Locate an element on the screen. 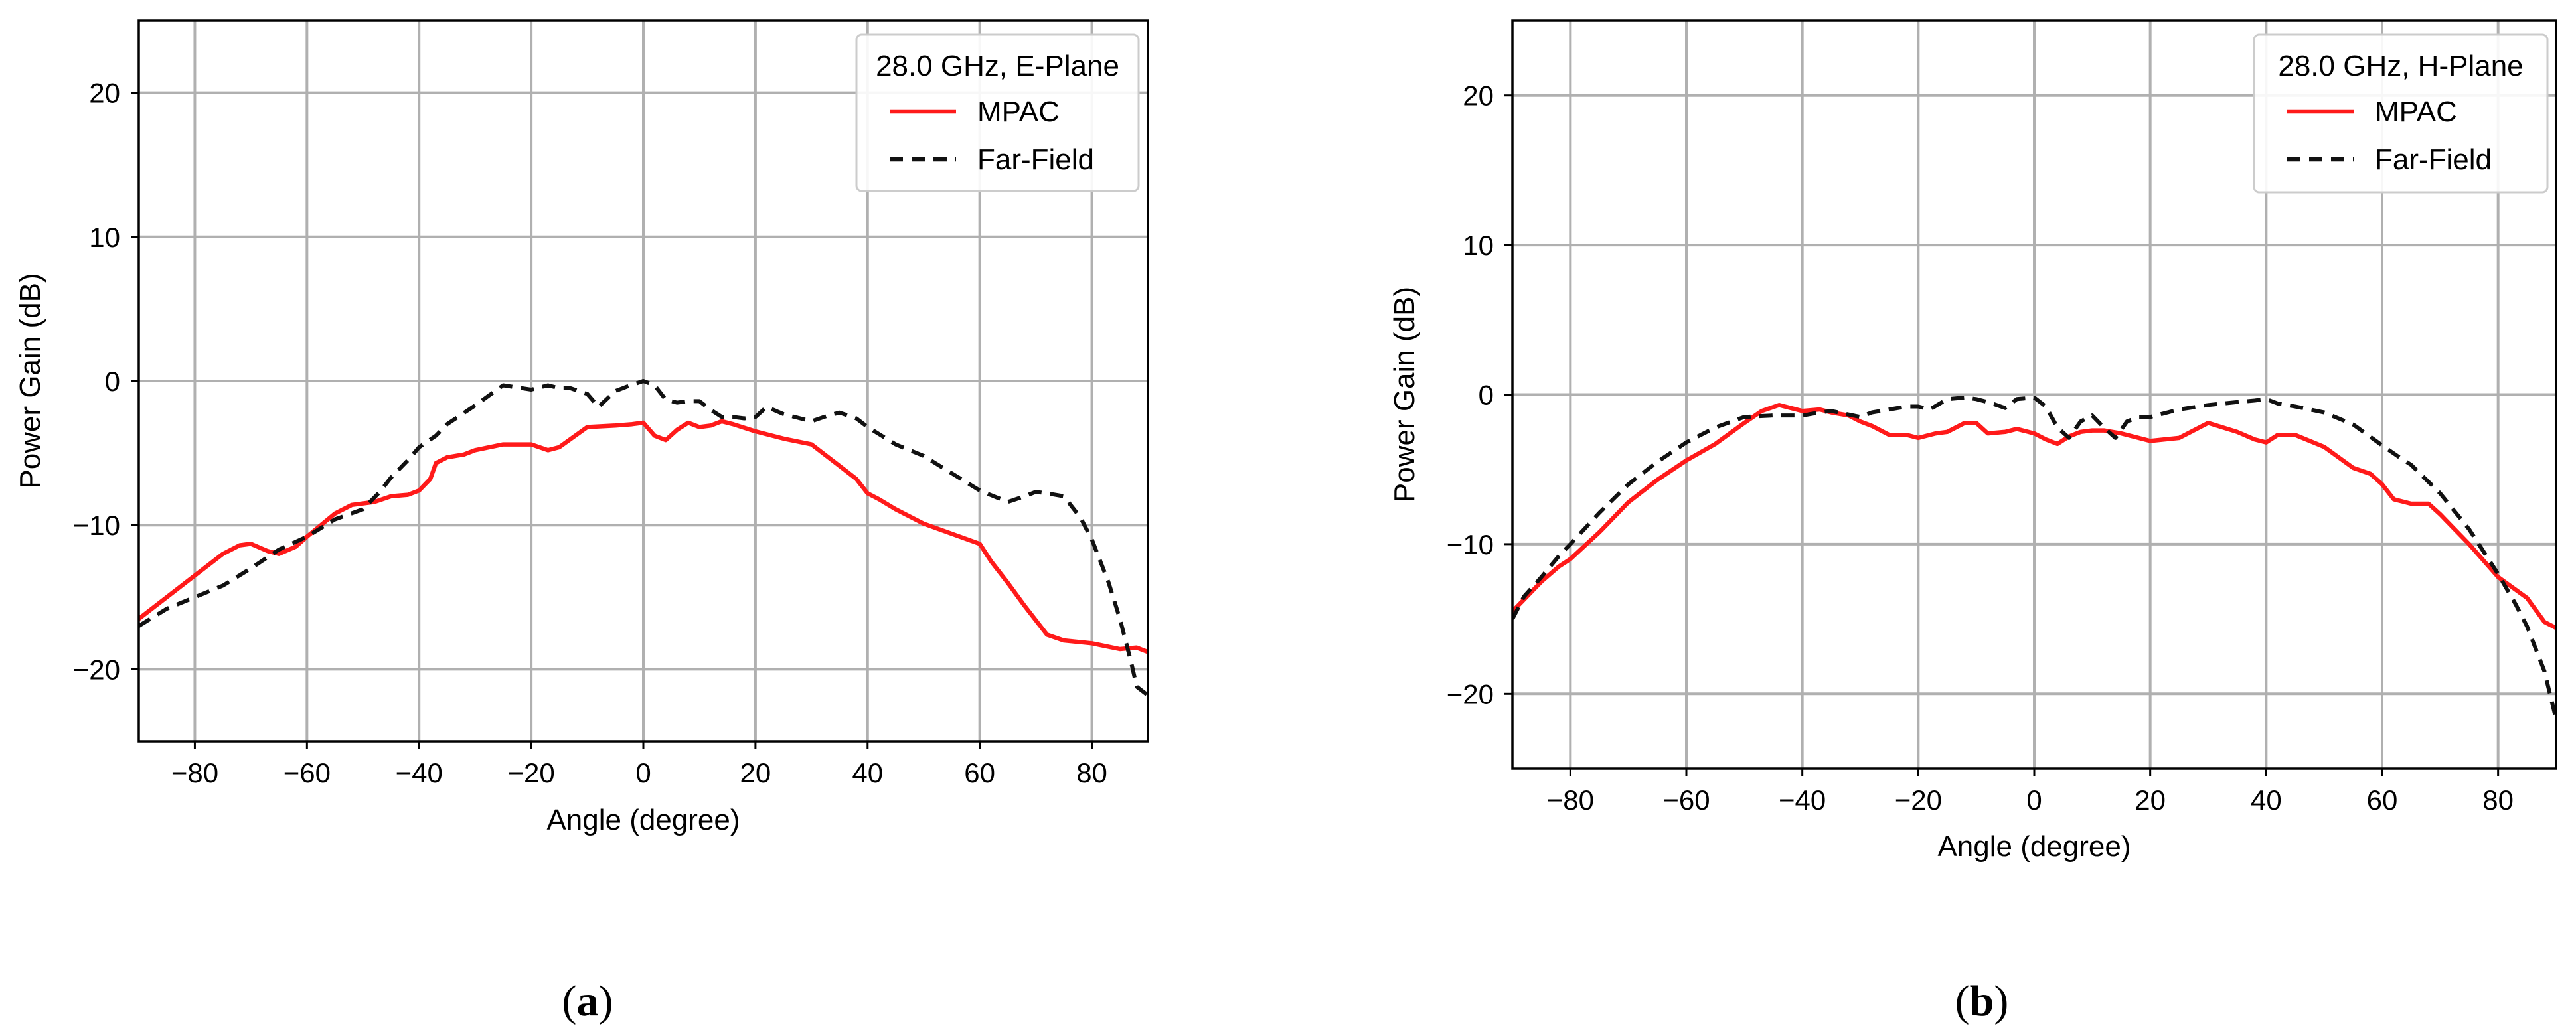  legend: 28.0 GHz, H-Plane MPAC Far-Field is located at coordinates (2401, 113).